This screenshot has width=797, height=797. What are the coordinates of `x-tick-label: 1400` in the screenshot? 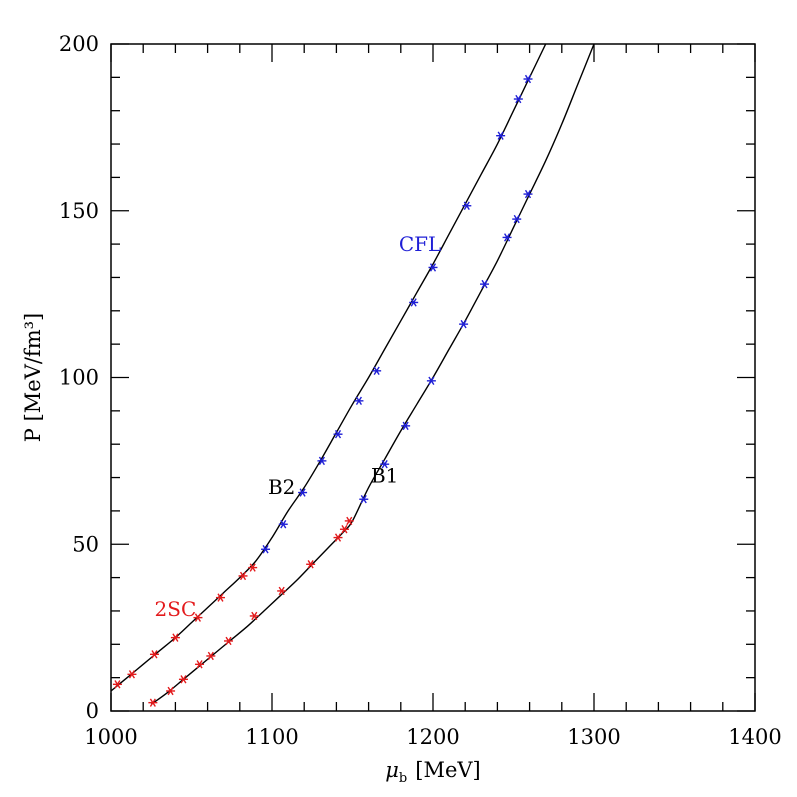 It's located at (754, 737).